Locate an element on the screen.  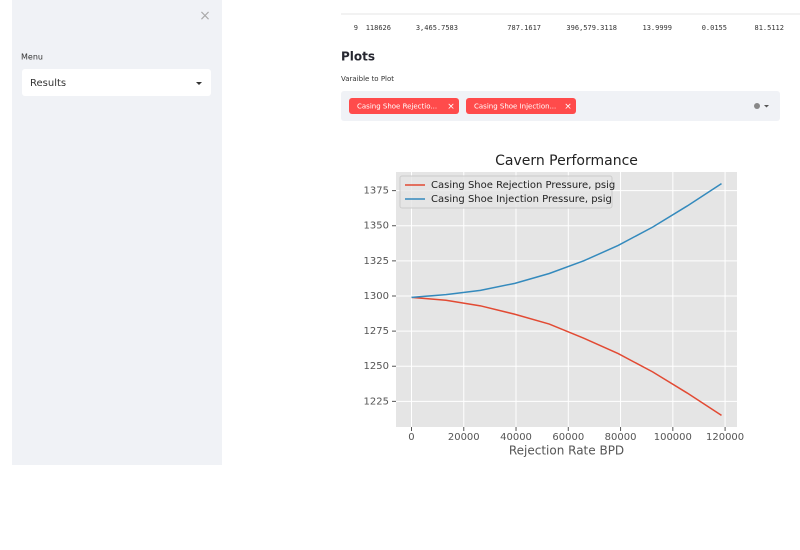
y-tick-label: 1250 is located at coordinates (376, 366).